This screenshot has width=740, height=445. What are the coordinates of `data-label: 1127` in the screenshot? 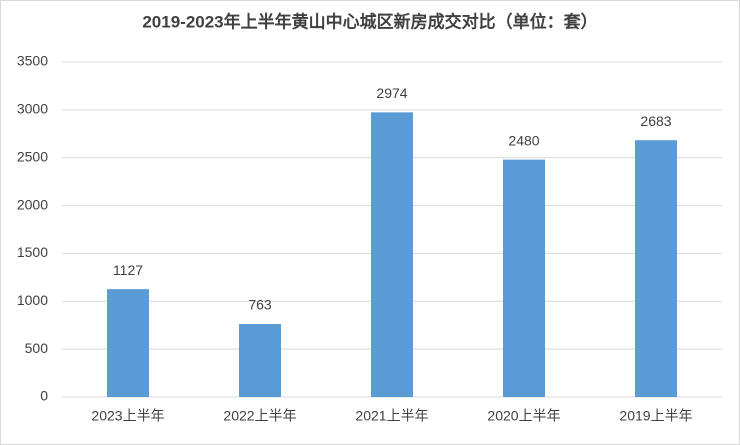 It's located at (128, 270).